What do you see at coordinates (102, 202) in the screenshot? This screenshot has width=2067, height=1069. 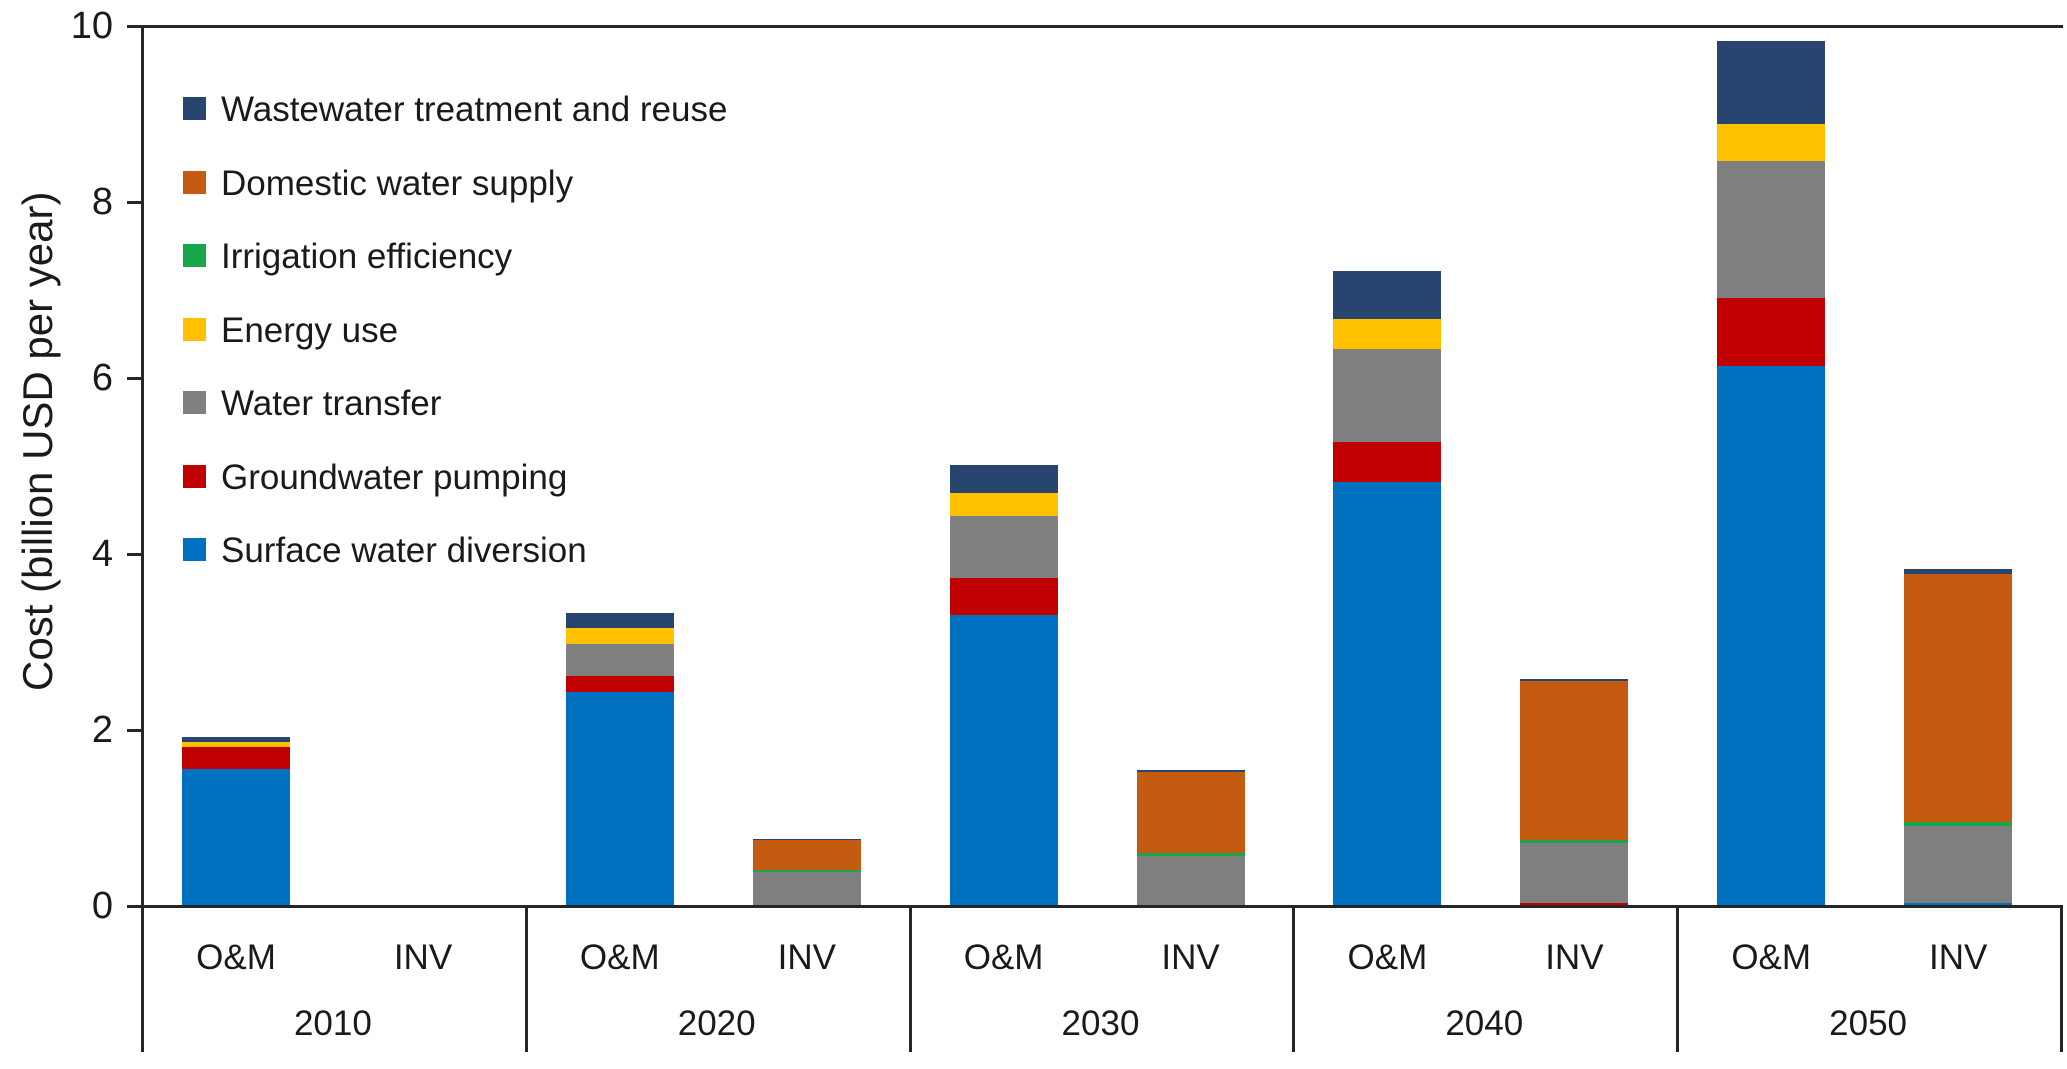 I see `y-tick-label: 8` at bounding box center [102, 202].